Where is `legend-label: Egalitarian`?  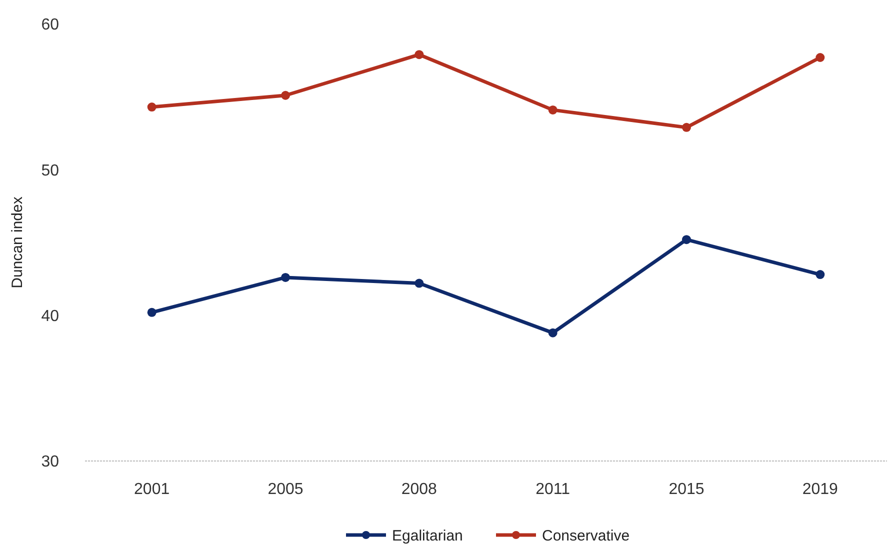
legend-label: Egalitarian is located at coordinates (427, 535).